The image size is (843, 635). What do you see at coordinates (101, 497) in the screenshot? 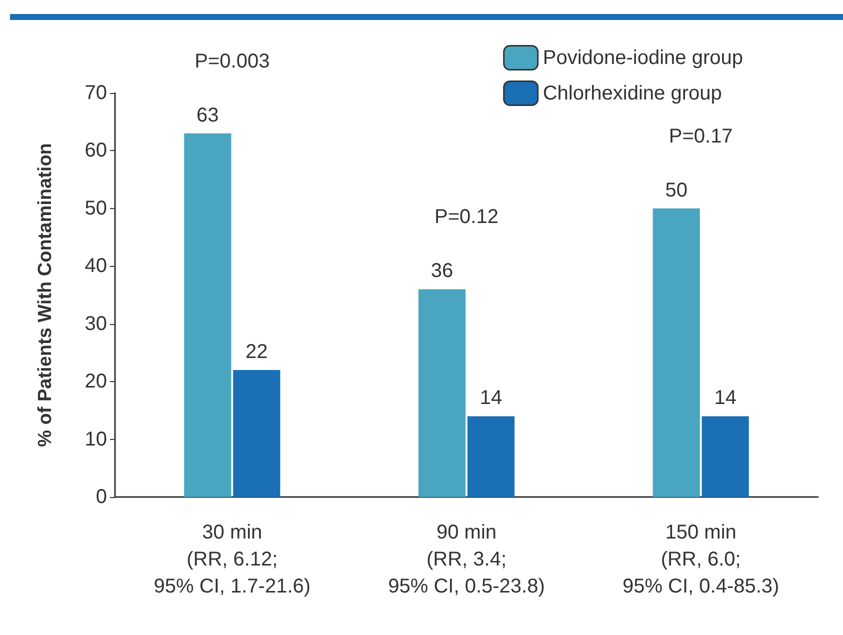
I see `y-tick-label: 0` at bounding box center [101, 497].